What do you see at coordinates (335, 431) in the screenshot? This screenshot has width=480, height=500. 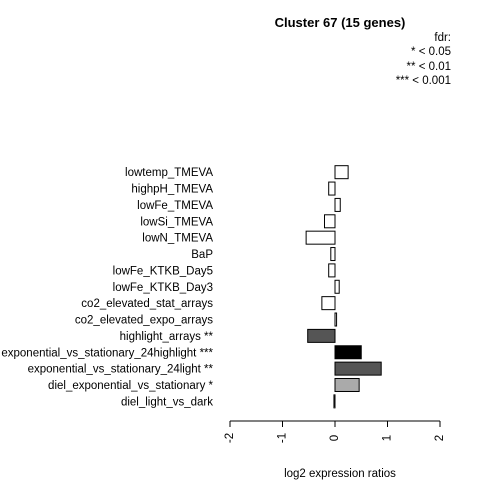 I see `x-axis: -2 -1 0 1 2` at bounding box center [335, 431].